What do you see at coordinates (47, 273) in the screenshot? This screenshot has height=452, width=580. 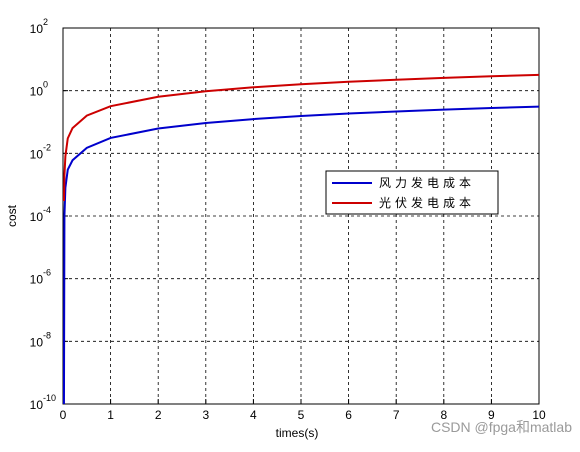 I see `y-tick-exponent: -6` at bounding box center [47, 273].